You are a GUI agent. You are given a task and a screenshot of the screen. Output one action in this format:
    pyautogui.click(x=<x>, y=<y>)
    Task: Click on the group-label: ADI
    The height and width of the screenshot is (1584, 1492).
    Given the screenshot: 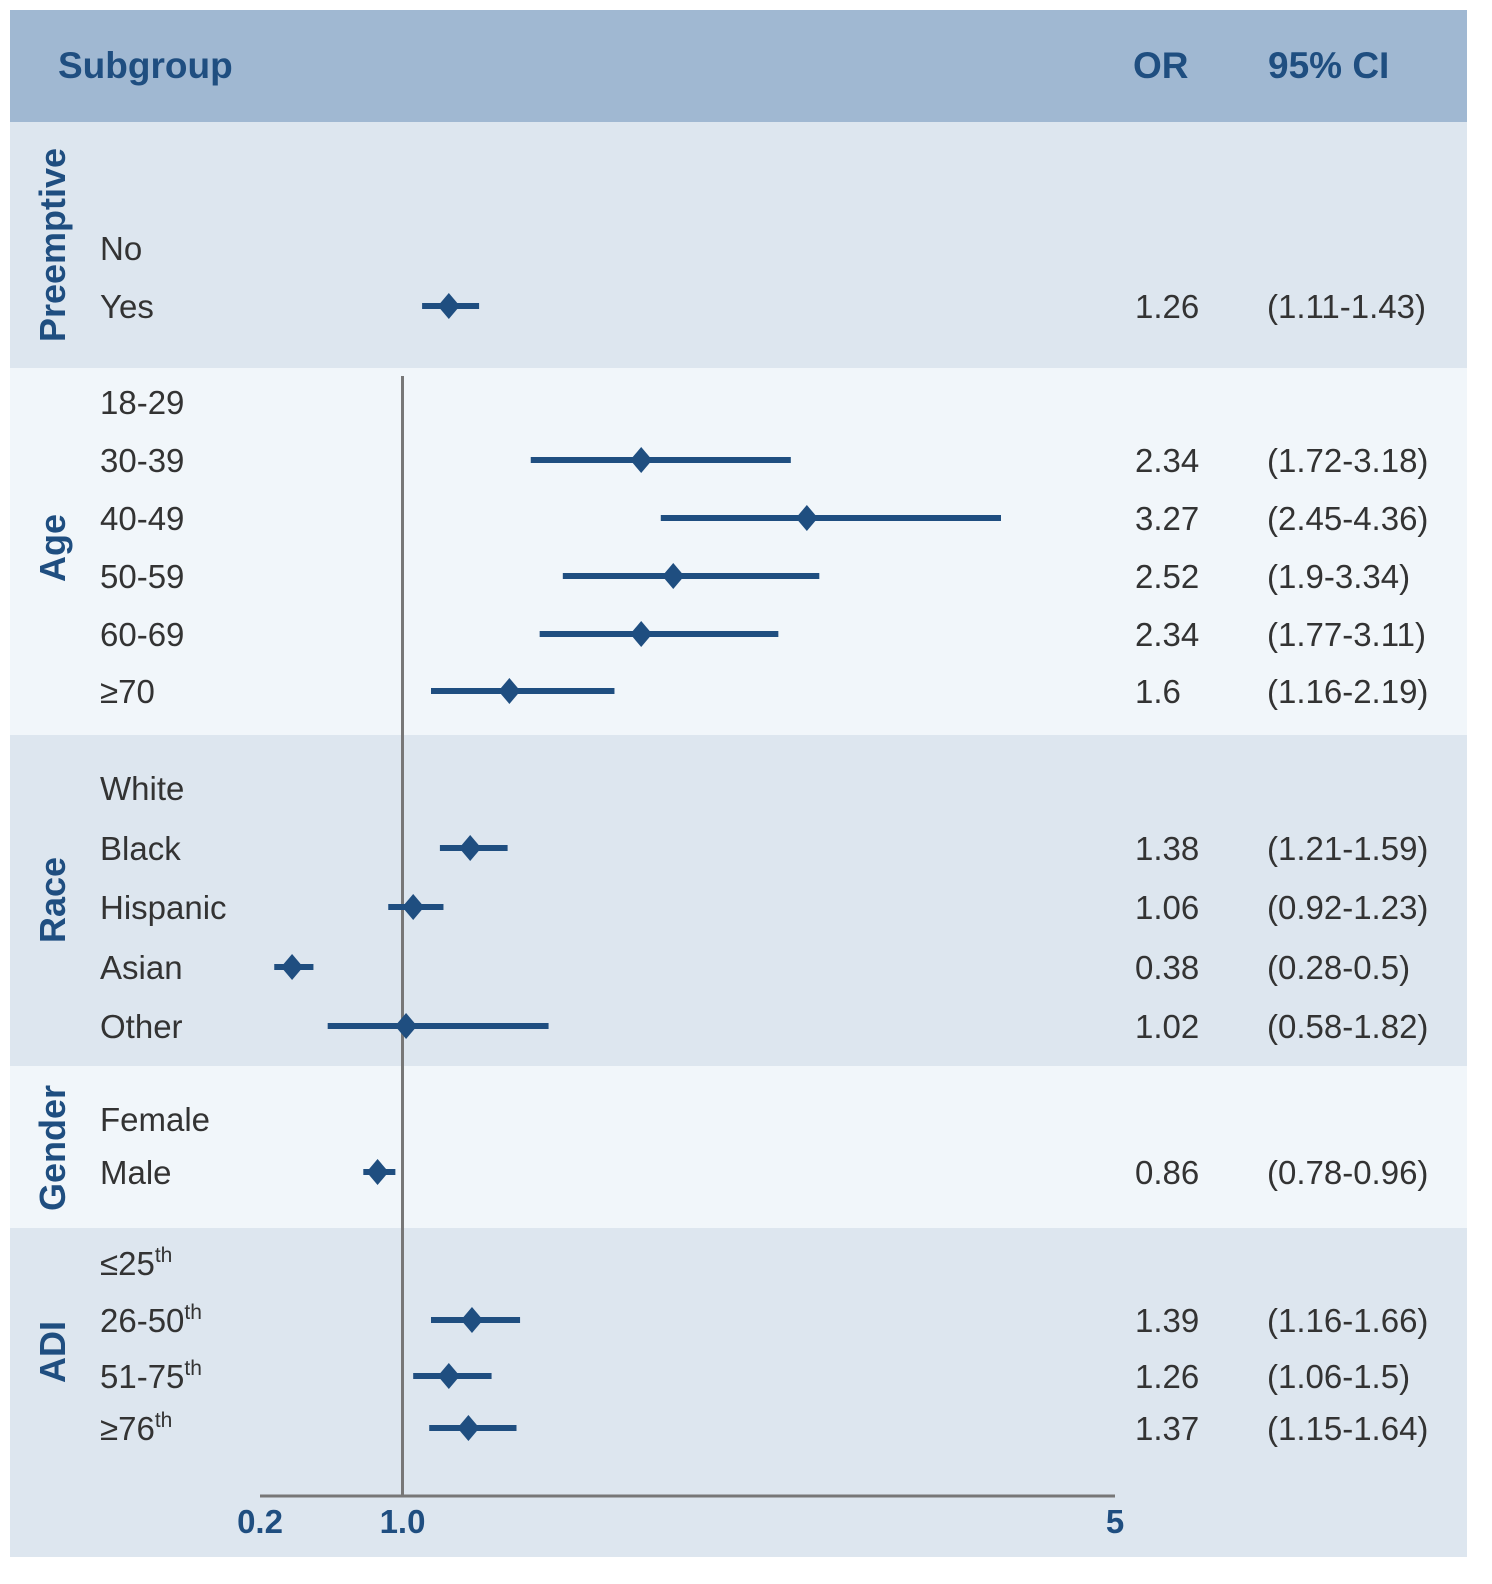 What is the action you would take?
    pyautogui.click(x=52, y=1352)
    